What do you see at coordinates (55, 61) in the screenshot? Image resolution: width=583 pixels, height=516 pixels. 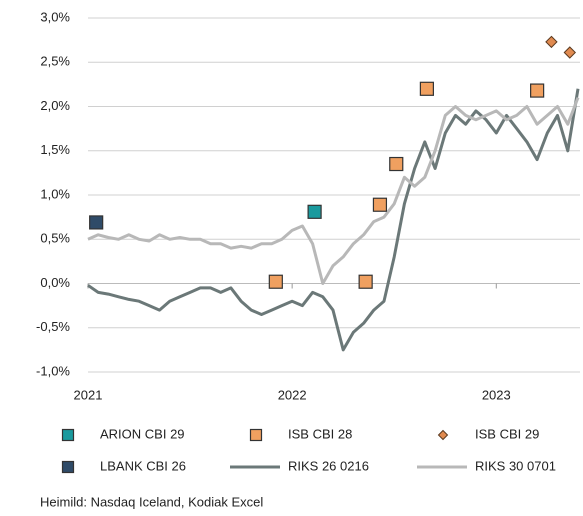 I see `y-tick-label: 2,5%` at bounding box center [55, 61].